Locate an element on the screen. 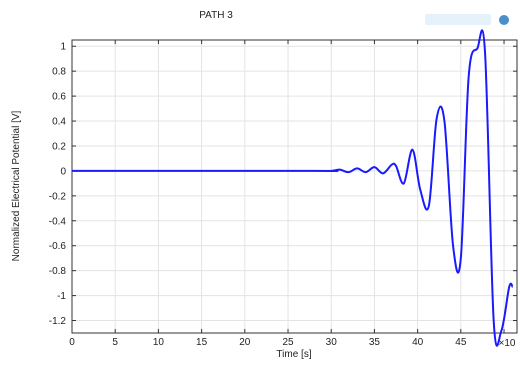  x-tick-label: 20 is located at coordinates (245, 342).